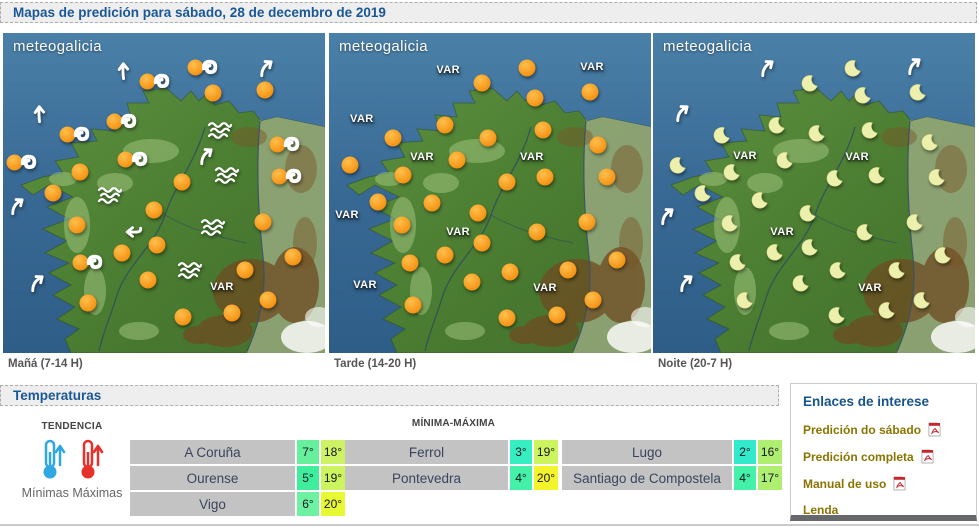  Describe the element at coordinates (821, 510) in the screenshot. I see `link-lenda: Lenda` at that location.